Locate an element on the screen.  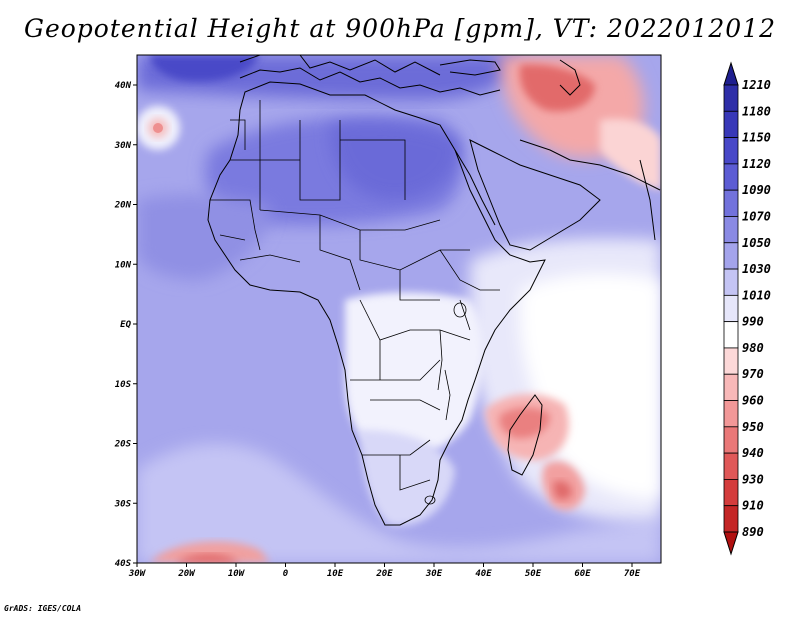
lat-tick-label: EQ is located at coordinates (125, 325).